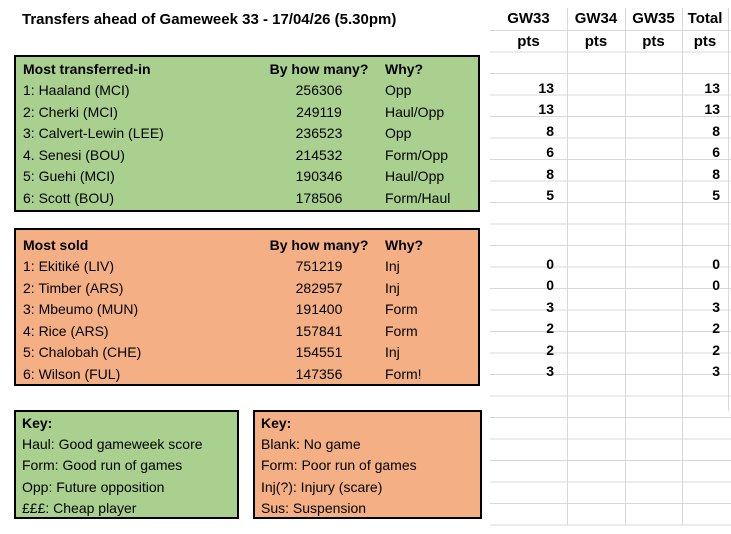  I want to click on transfer-reason-cell: Form/Opp, so click(417, 154).